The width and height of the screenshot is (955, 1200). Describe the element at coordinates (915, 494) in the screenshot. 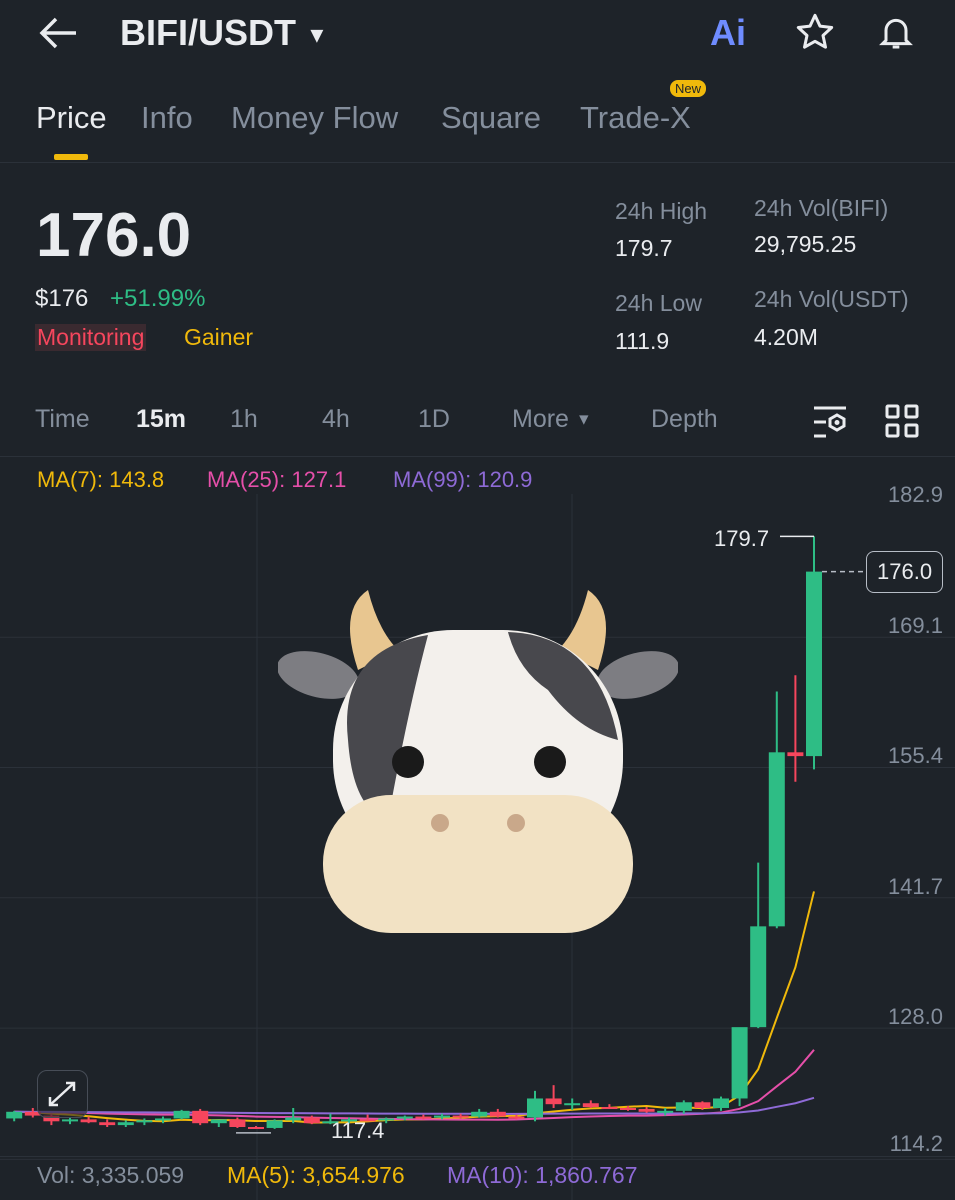

I see `y-tick: 182.9` at that location.